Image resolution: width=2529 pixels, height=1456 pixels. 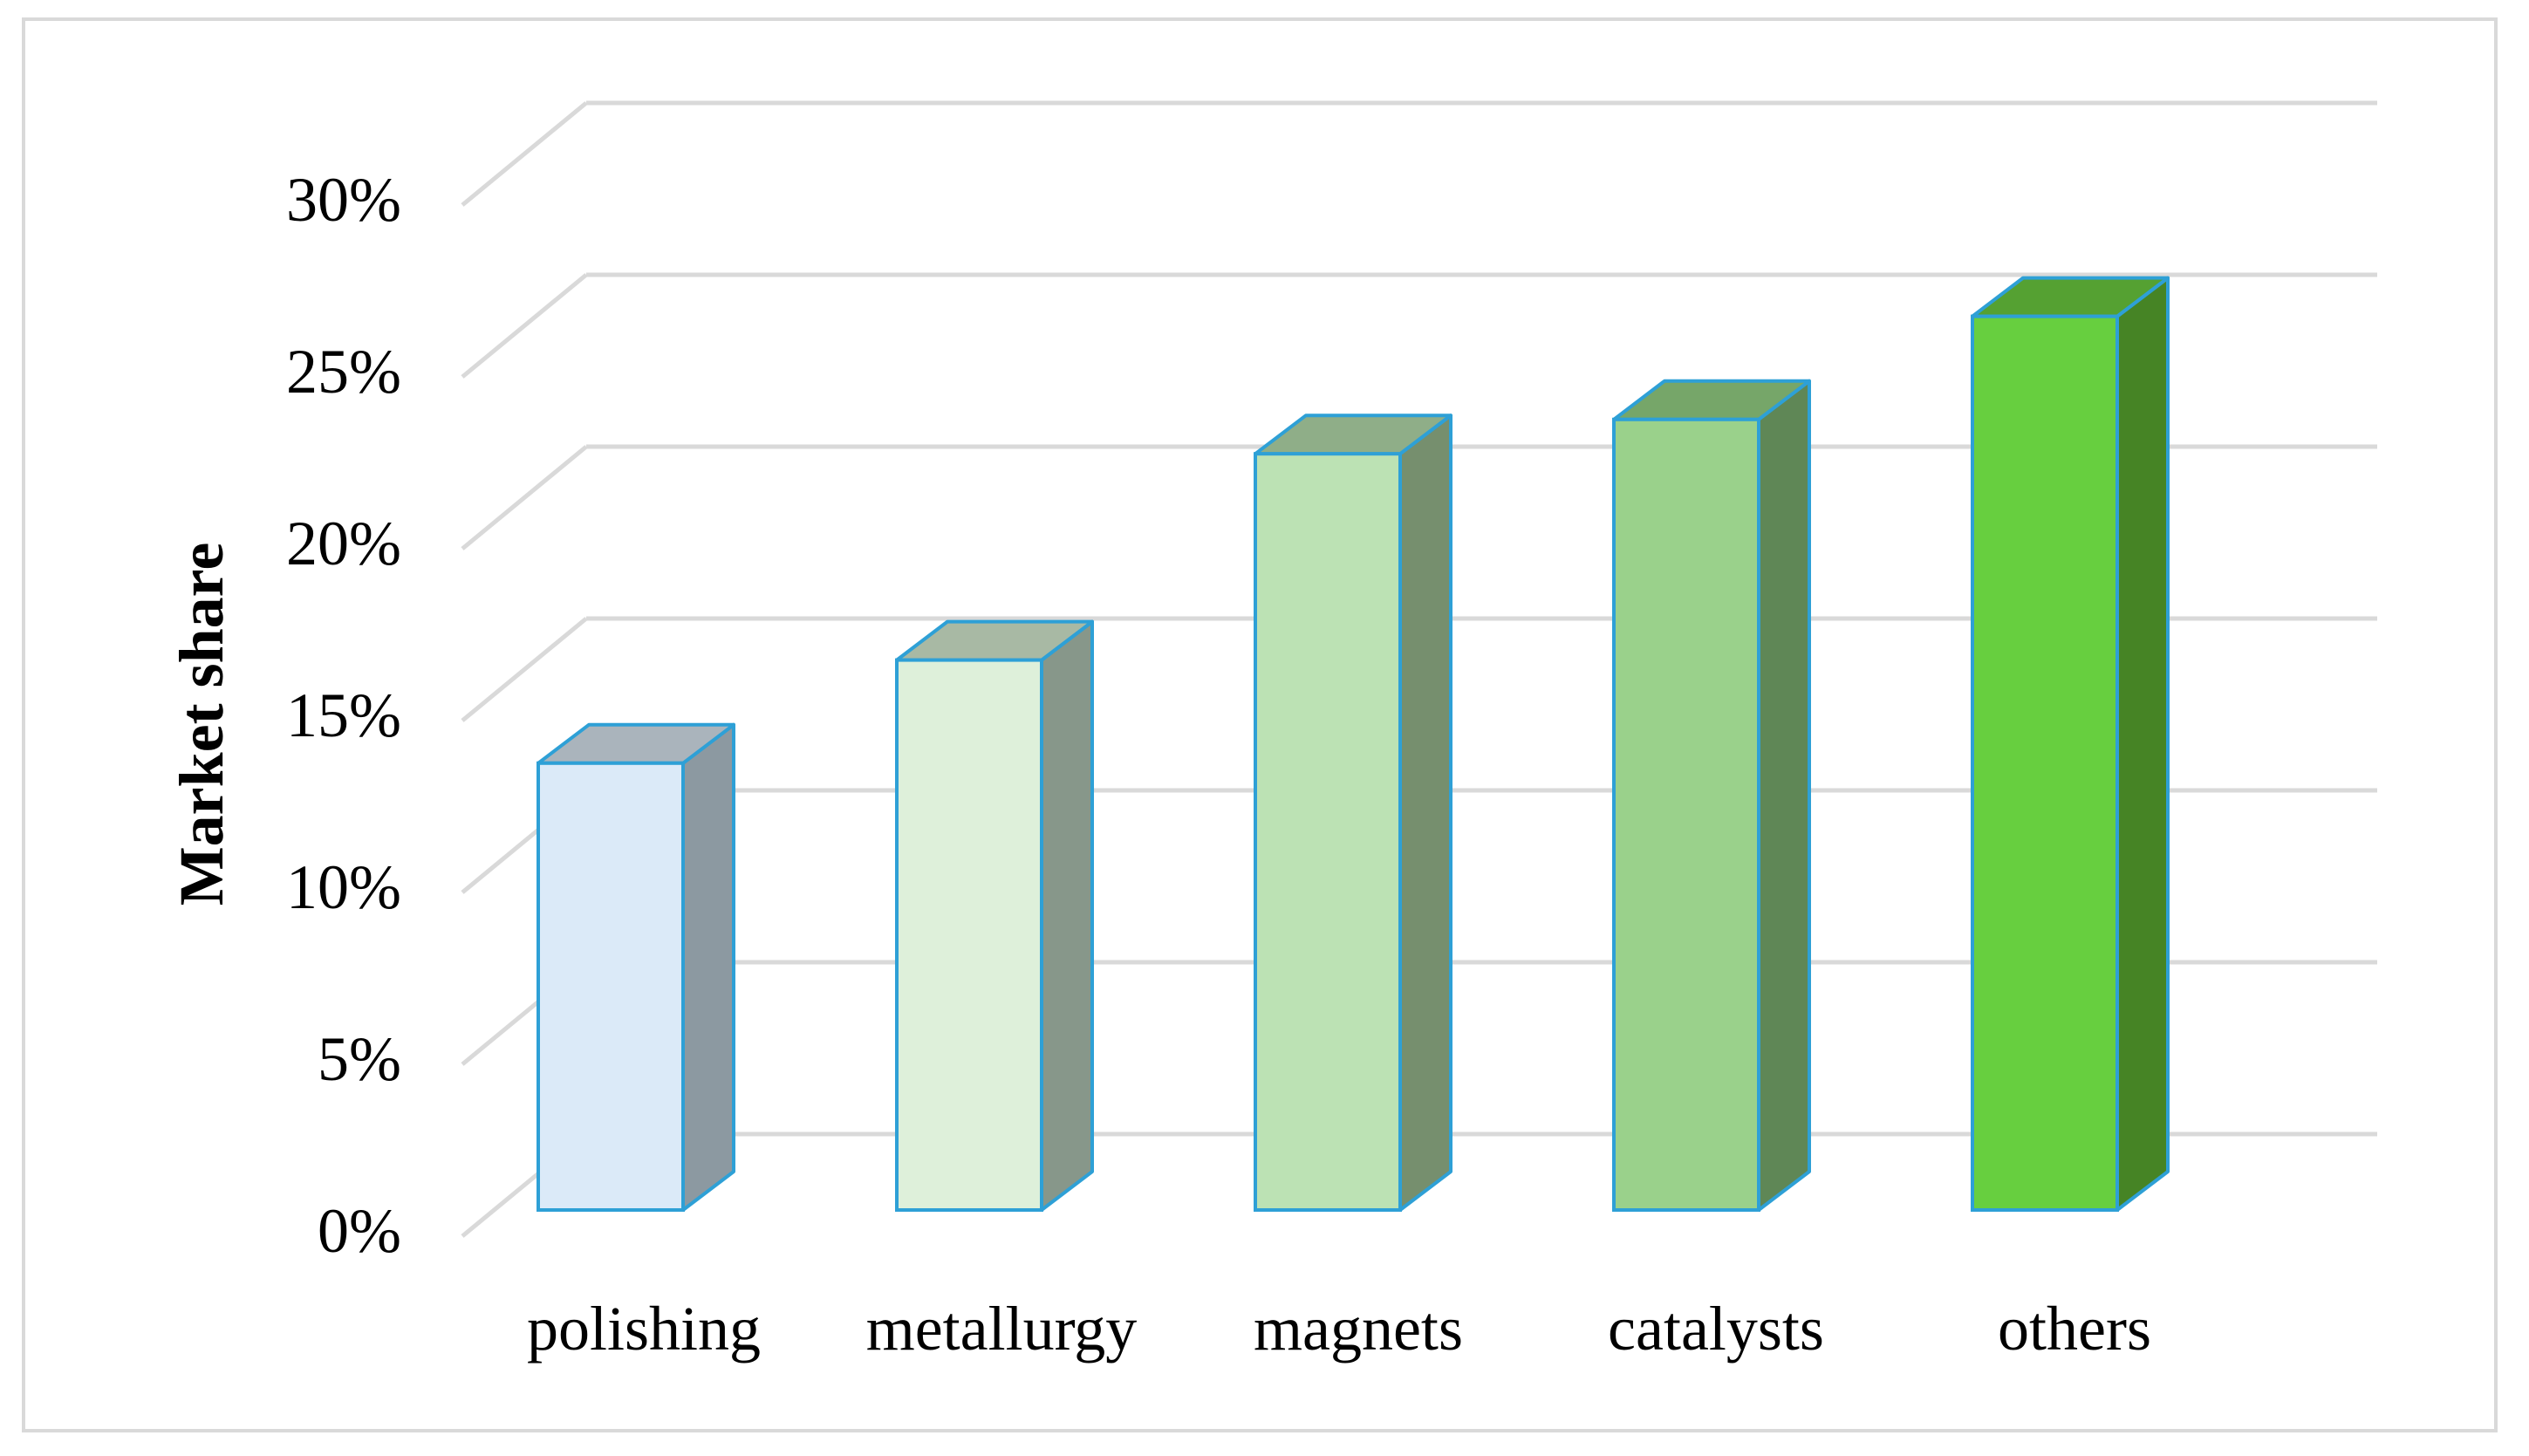 I want to click on y-tick-label: 30%, so click(x=343, y=200).